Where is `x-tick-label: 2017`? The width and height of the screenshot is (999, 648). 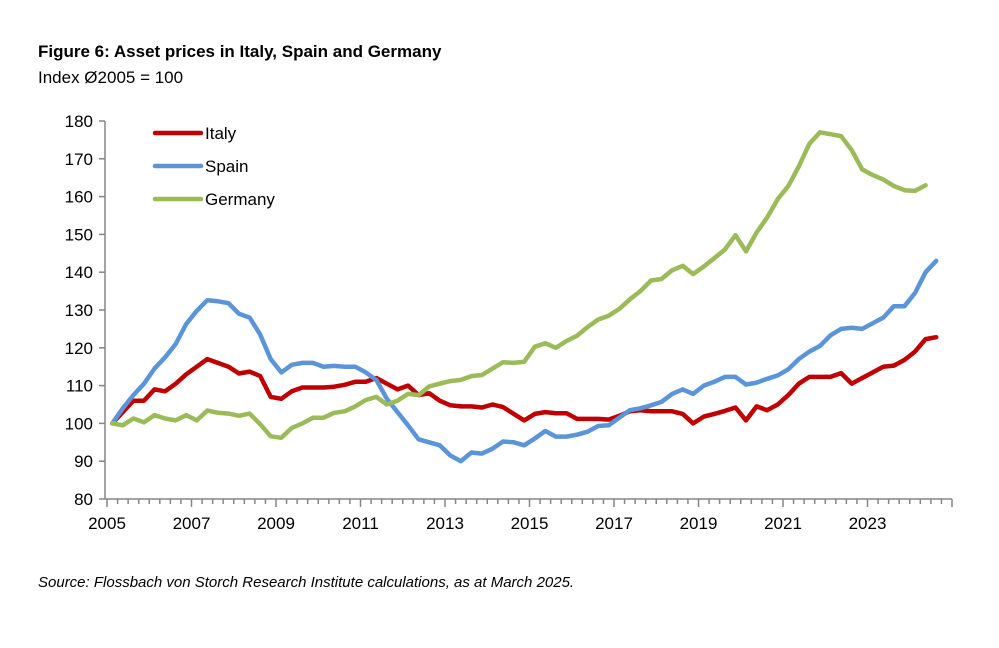
x-tick-label: 2017 is located at coordinates (614, 523).